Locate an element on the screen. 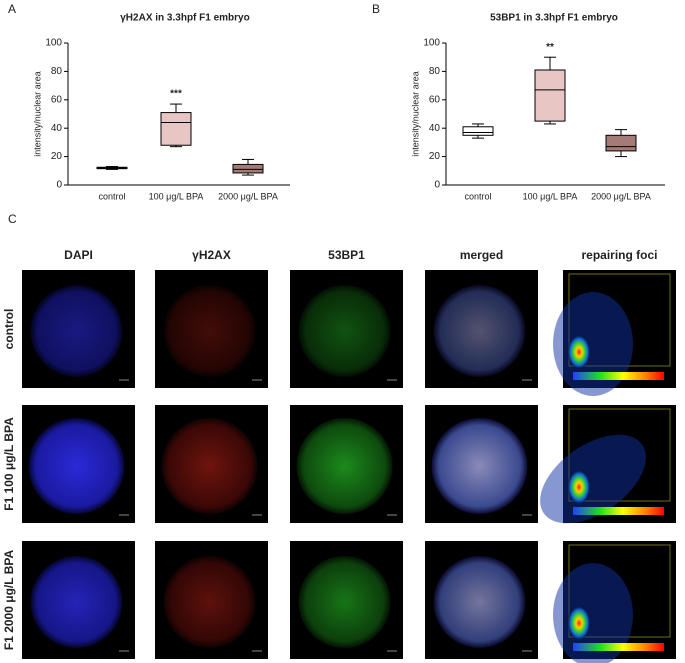  chart-title: γH2AX in 3.3hpf F1 embryo is located at coordinates (184, 18).